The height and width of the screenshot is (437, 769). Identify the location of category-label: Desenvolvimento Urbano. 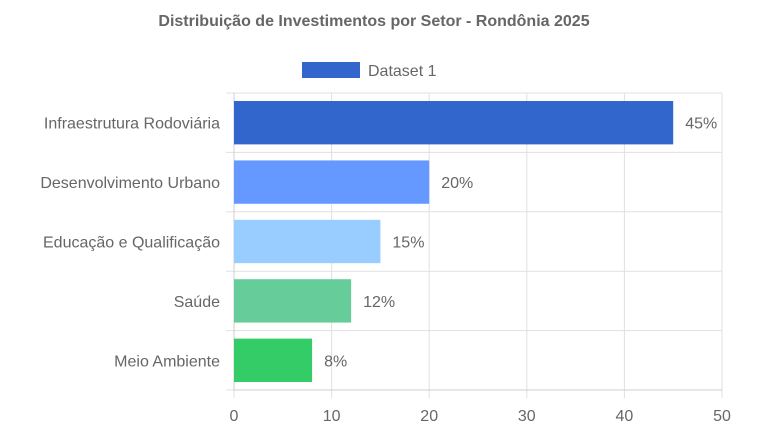
(130, 183).